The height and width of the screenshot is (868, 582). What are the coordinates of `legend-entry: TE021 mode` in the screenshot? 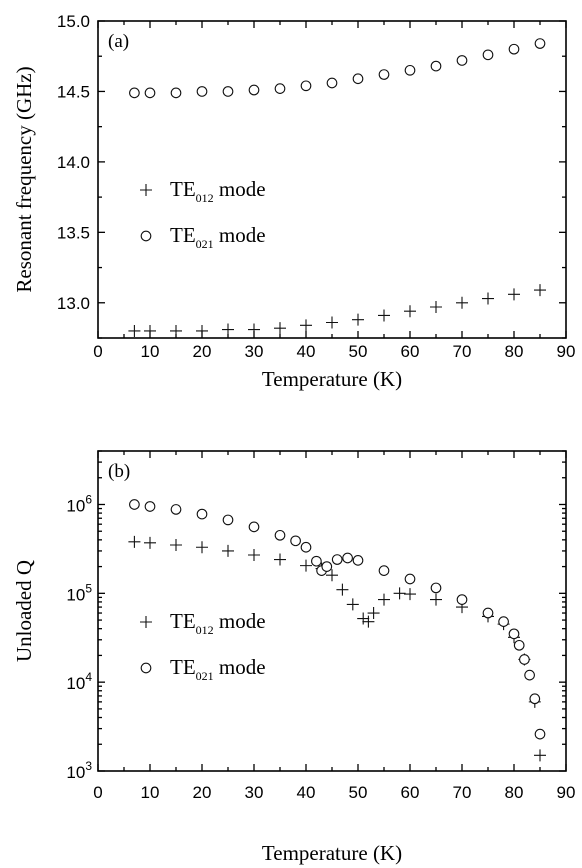 It's located at (218, 237).